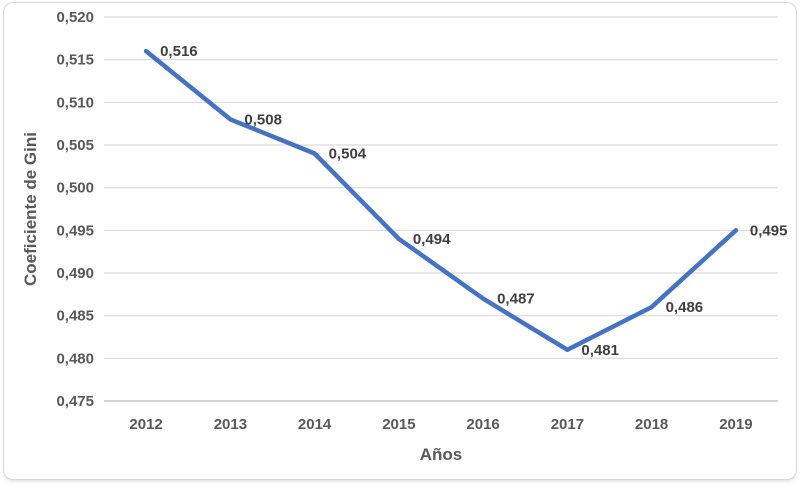 The height and width of the screenshot is (487, 800). Describe the element at coordinates (75, 145) in the screenshot. I see `y-tick-label: 0,505` at that location.